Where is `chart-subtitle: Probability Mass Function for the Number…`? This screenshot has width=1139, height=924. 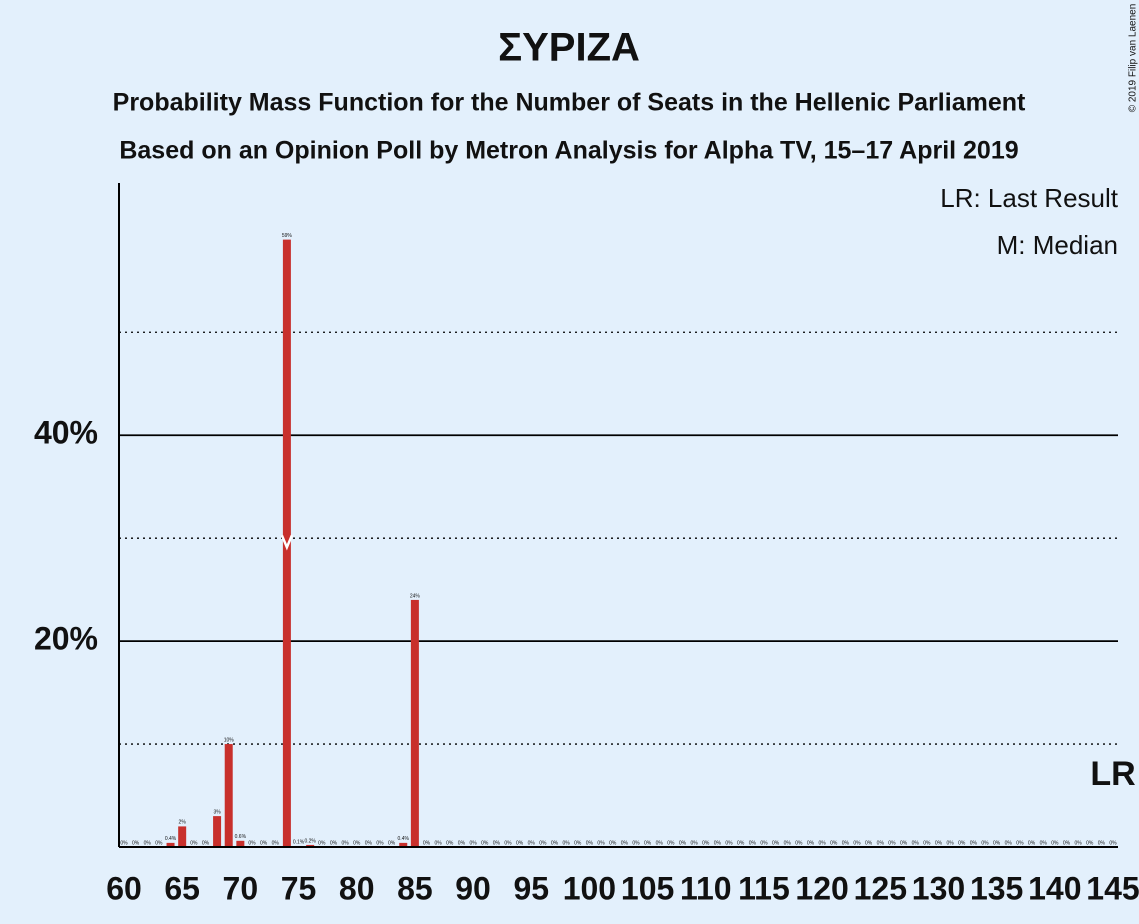 chart-subtitle: Probability Mass Function for the Number… is located at coordinates (569, 103).